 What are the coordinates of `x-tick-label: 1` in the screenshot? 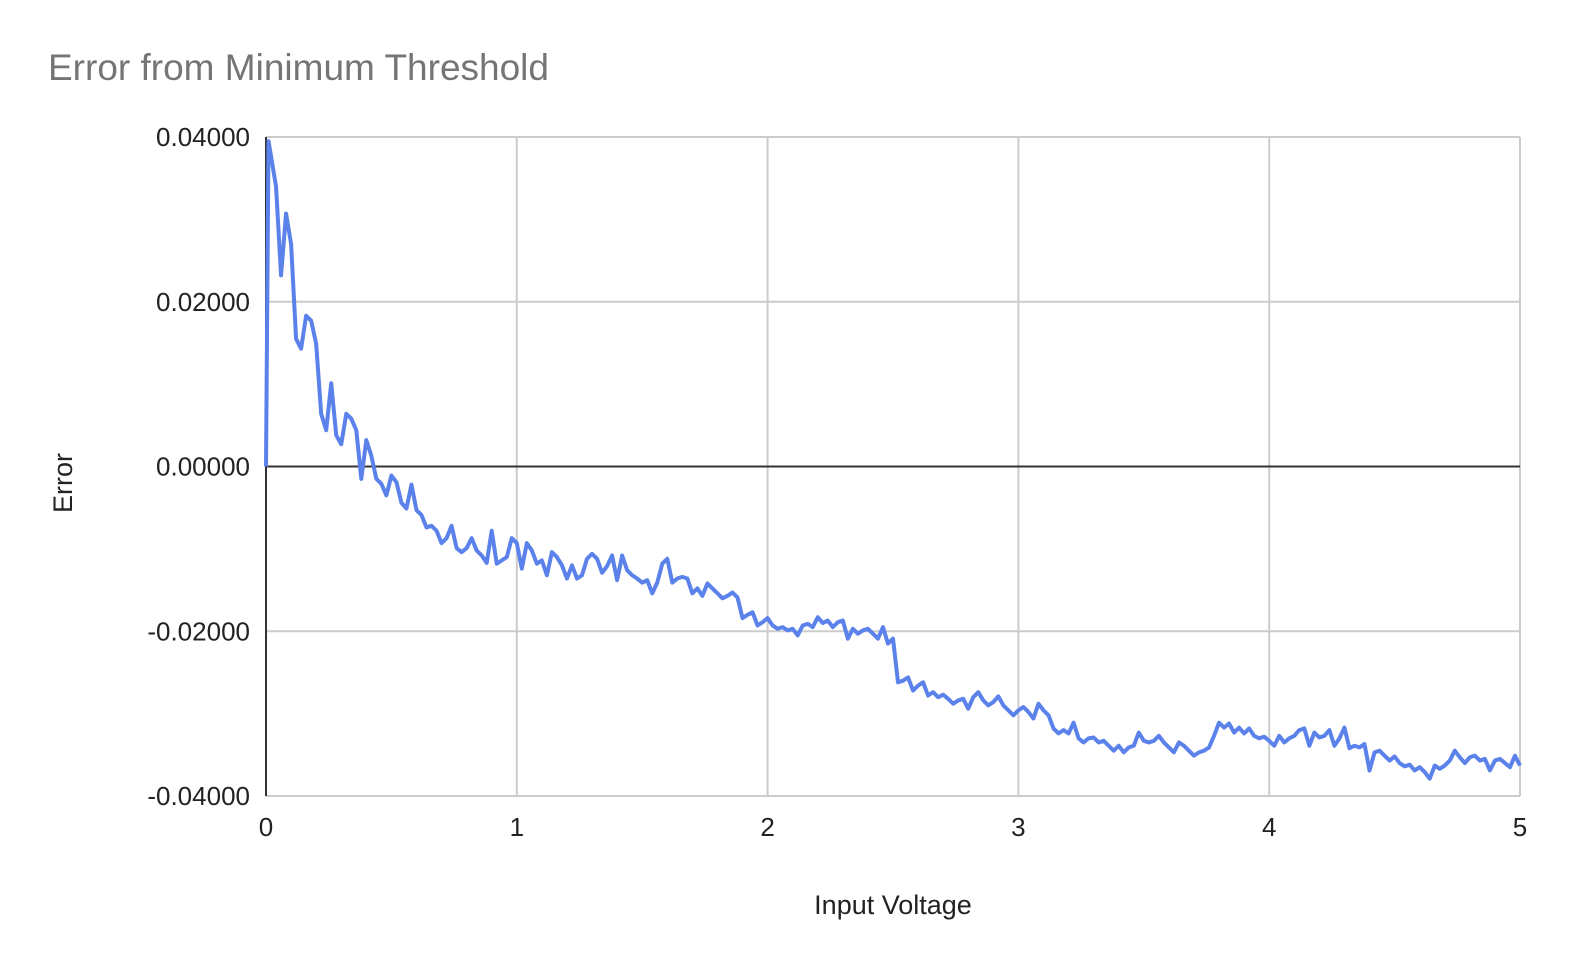 It's located at (517, 827).